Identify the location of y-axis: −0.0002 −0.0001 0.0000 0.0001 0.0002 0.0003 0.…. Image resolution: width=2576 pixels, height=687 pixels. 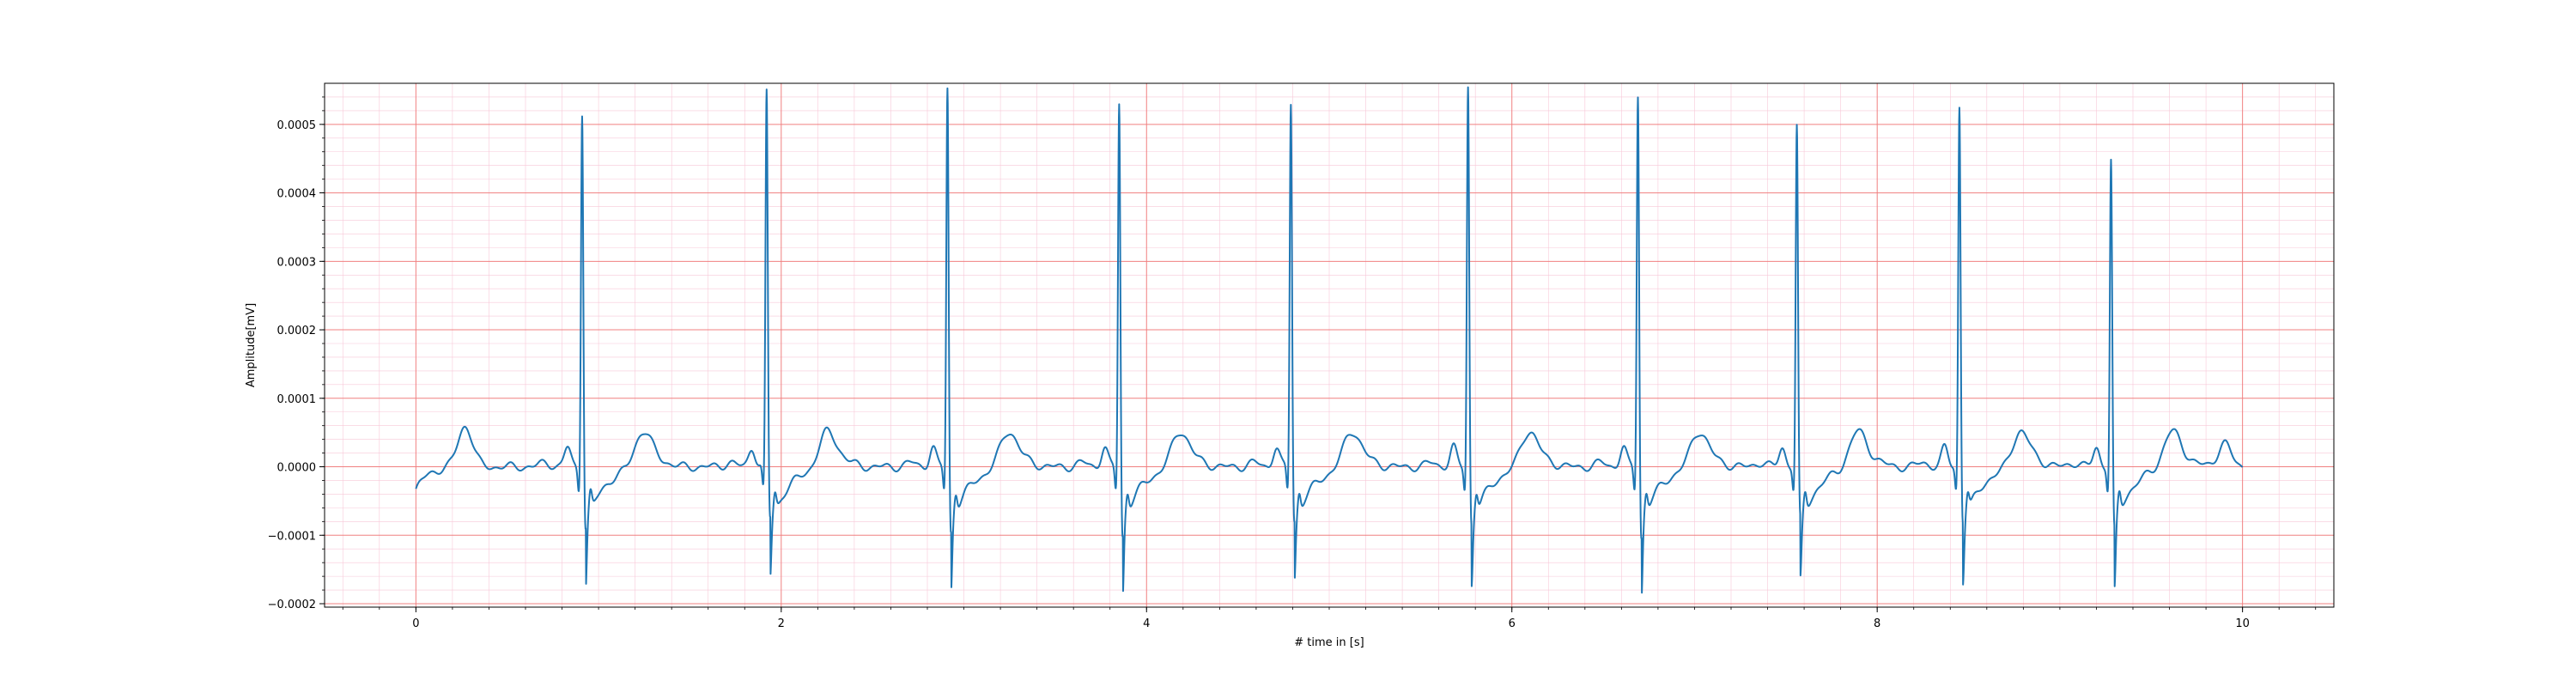
(296, 353).